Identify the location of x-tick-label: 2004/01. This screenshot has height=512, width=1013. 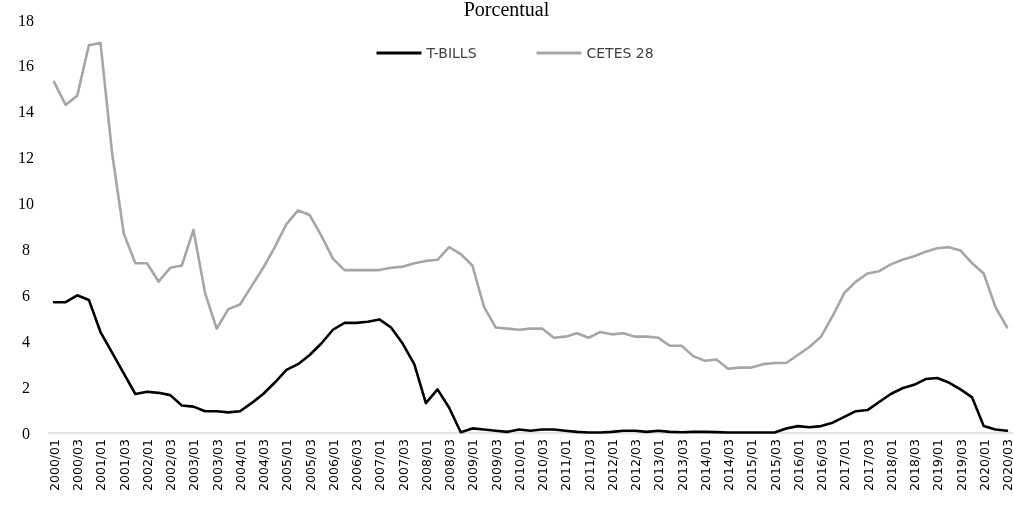
(240, 465).